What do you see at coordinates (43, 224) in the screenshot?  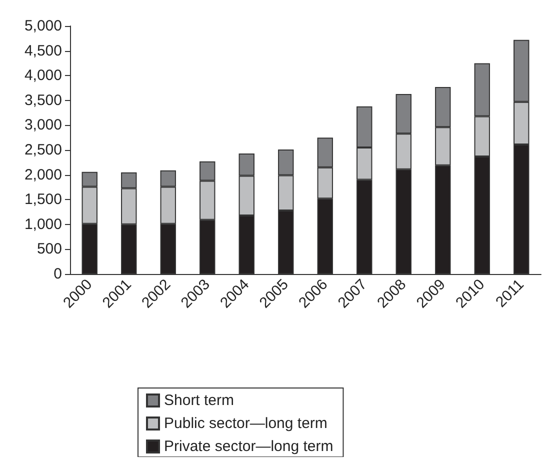 I see `y-tick-label: 1,000` at bounding box center [43, 224].